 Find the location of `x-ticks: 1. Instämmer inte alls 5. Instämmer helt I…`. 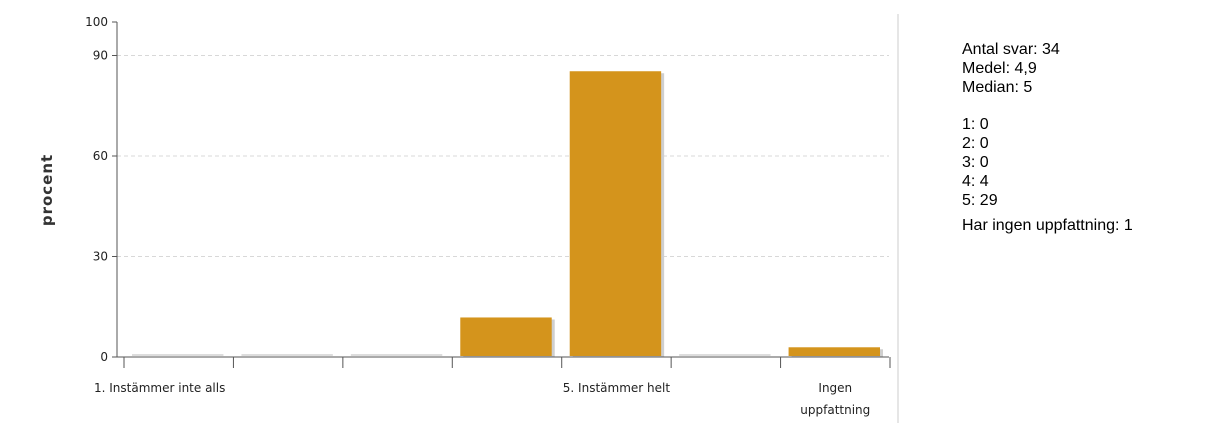

x-ticks: 1. Instämmer inte alls 5. Instämmer helt I… is located at coordinates (492, 387).